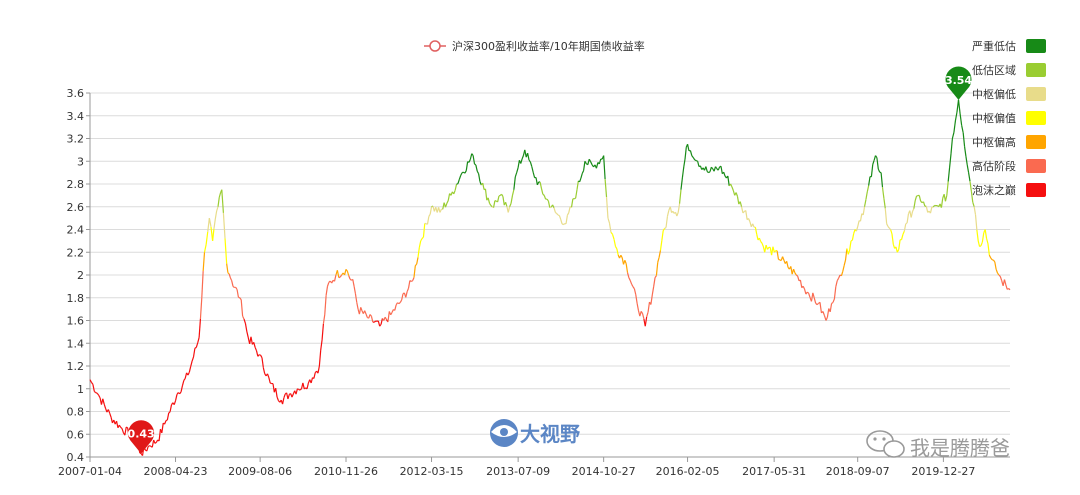 The width and height of the screenshot is (1080, 495). What do you see at coordinates (1009, 94) in the screenshot?
I see `band-legend-item: 中枢偏低` at bounding box center [1009, 94].